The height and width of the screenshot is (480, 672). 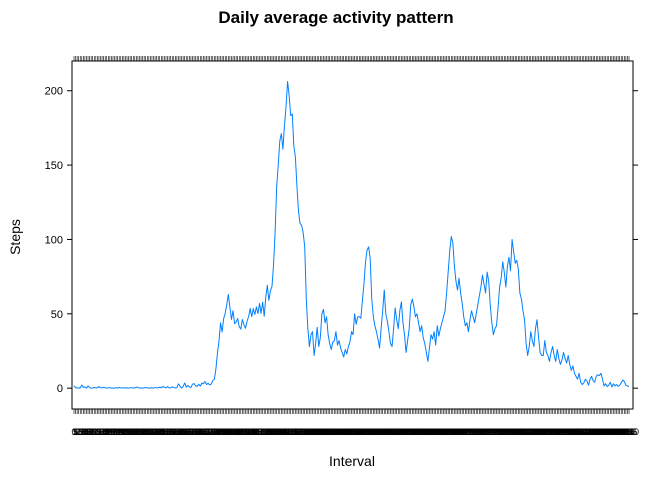 What do you see at coordinates (236, 432) in the screenshot?
I see `x-tick-label: 840` at bounding box center [236, 432].